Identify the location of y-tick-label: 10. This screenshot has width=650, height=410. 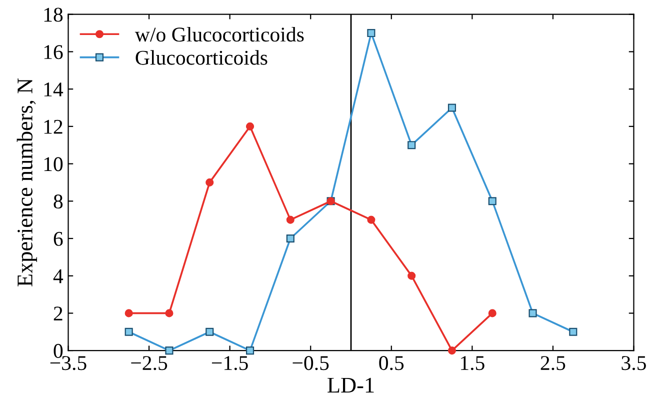
(53, 164).